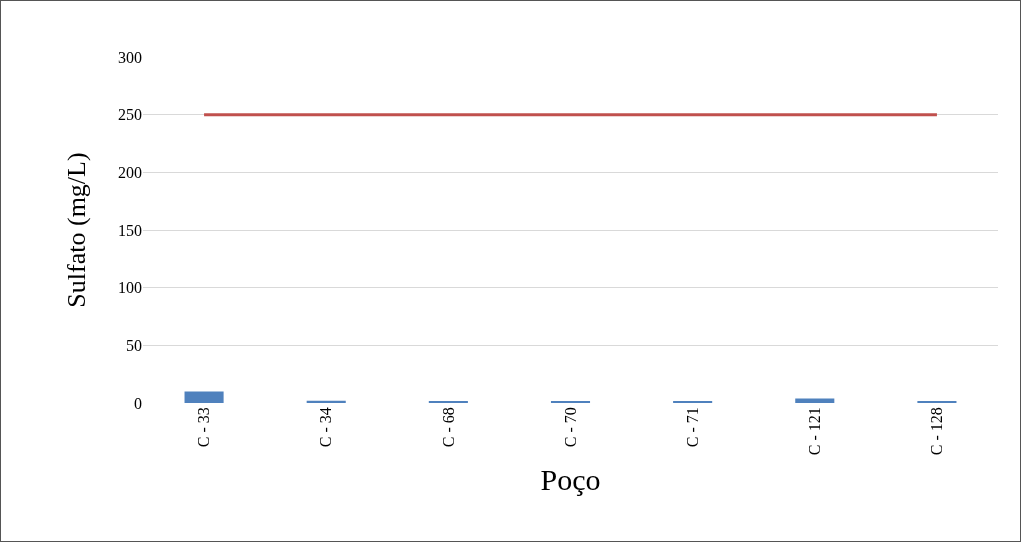  Describe the element at coordinates (692, 427) in the screenshot. I see `x-tick-label: C - 71` at that location.